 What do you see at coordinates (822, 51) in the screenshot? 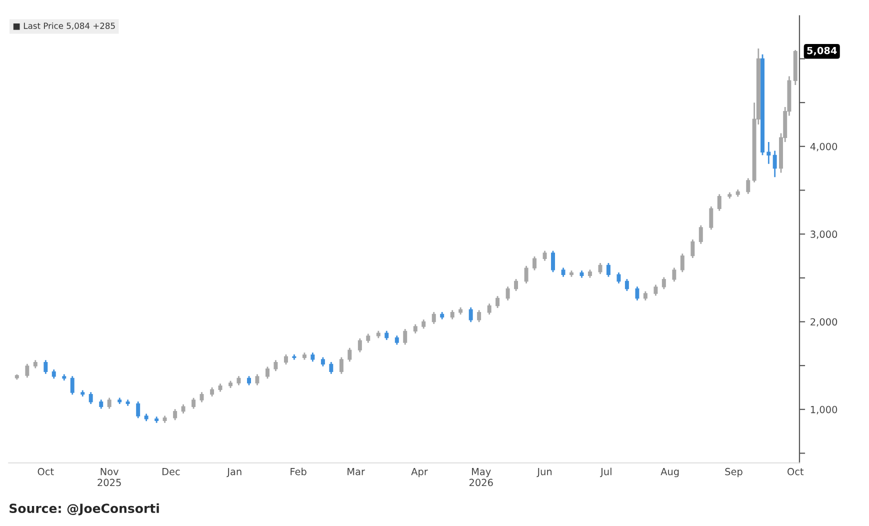
I see `annotation: 5,084` at bounding box center [822, 51].